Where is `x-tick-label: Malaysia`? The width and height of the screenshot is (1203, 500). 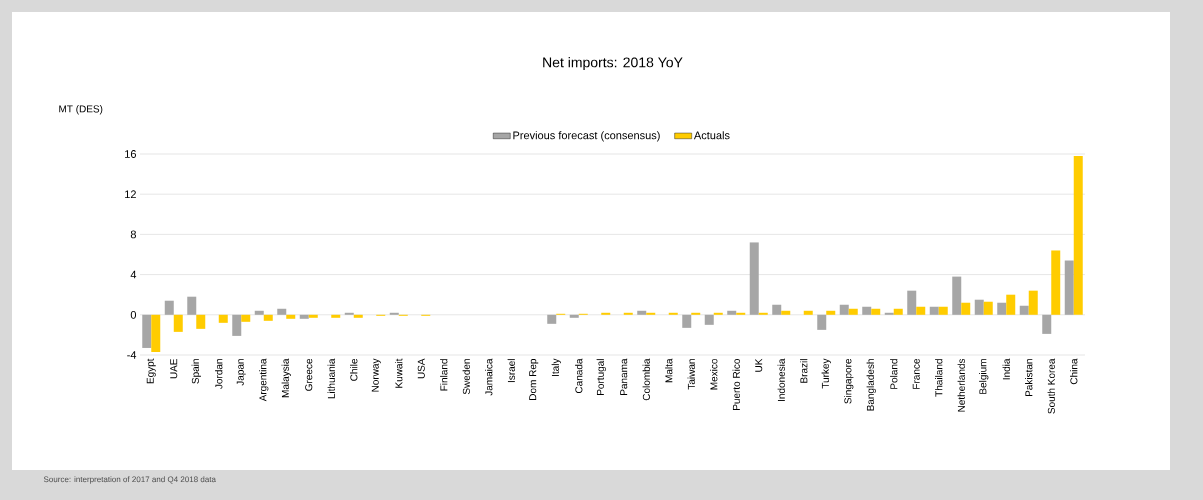
x-tick-label: Malaysia is located at coordinates (286, 378).